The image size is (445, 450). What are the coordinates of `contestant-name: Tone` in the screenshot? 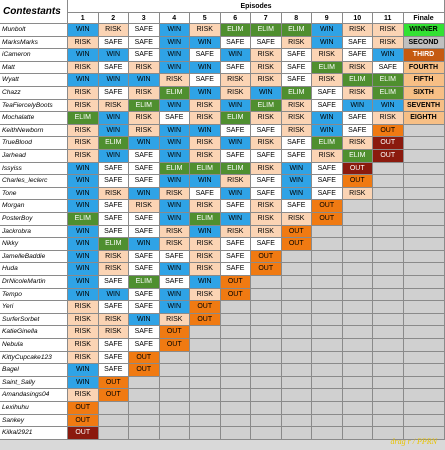 It's located at (34, 194).